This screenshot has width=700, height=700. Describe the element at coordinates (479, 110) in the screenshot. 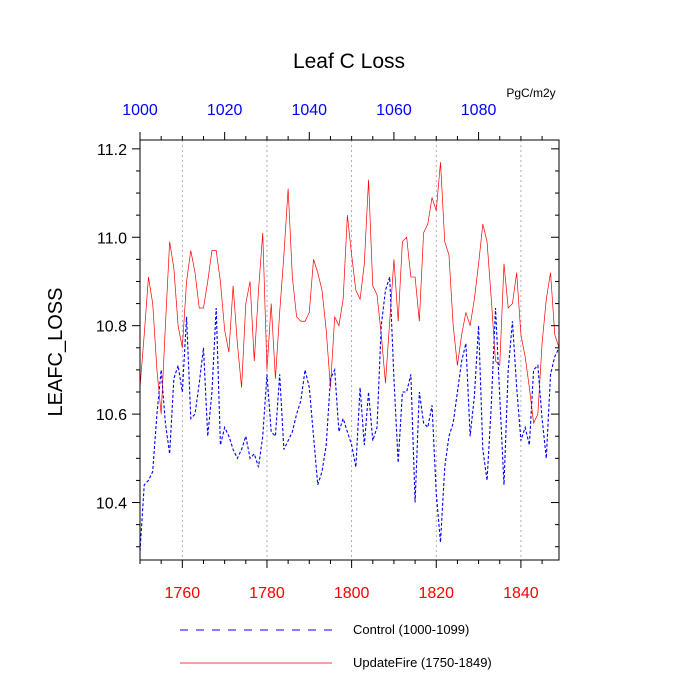

I see `x-top-tick-label: 1080` at that location.